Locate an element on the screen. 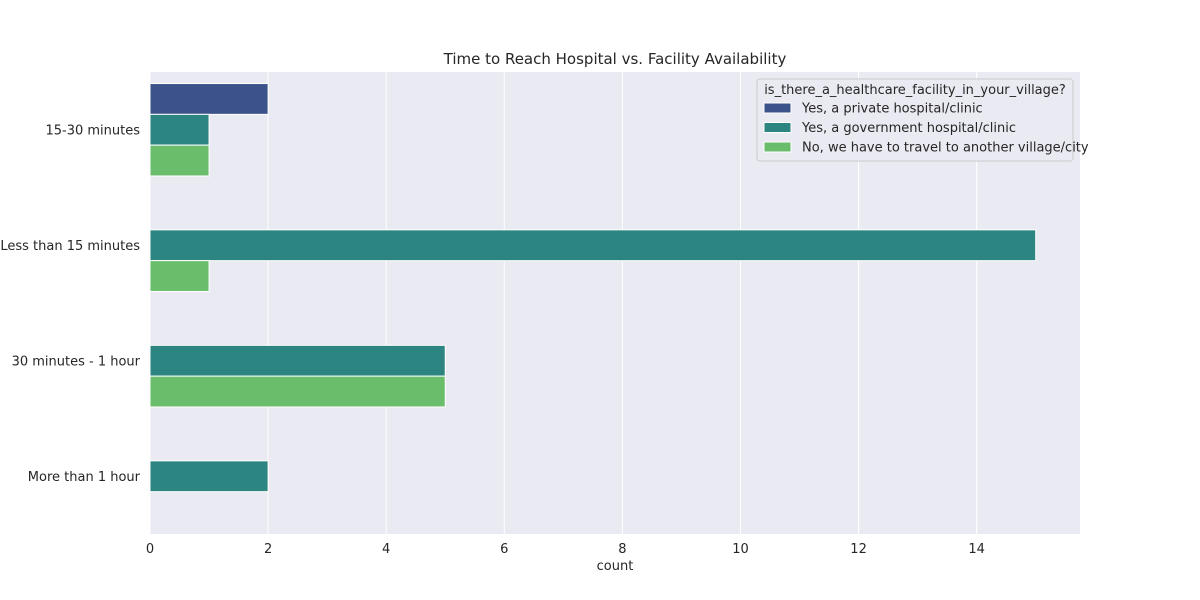 The width and height of the screenshot is (1200, 600). legend-label: Yes, a government hospital/clinic is located at coordinates (908, 128).